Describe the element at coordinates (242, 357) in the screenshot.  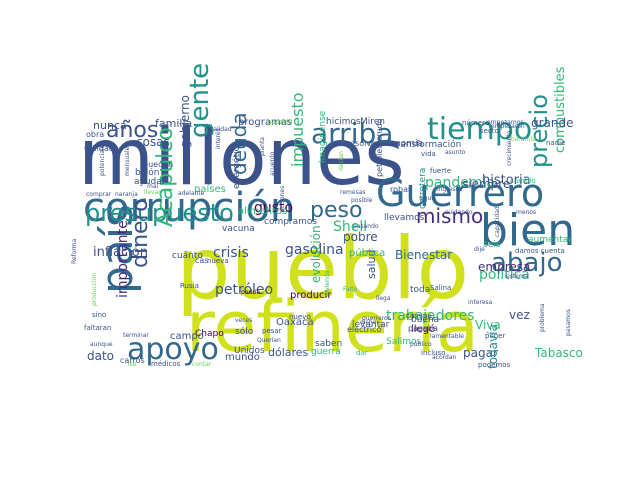
I see `word-mundo: mundo` at that location.